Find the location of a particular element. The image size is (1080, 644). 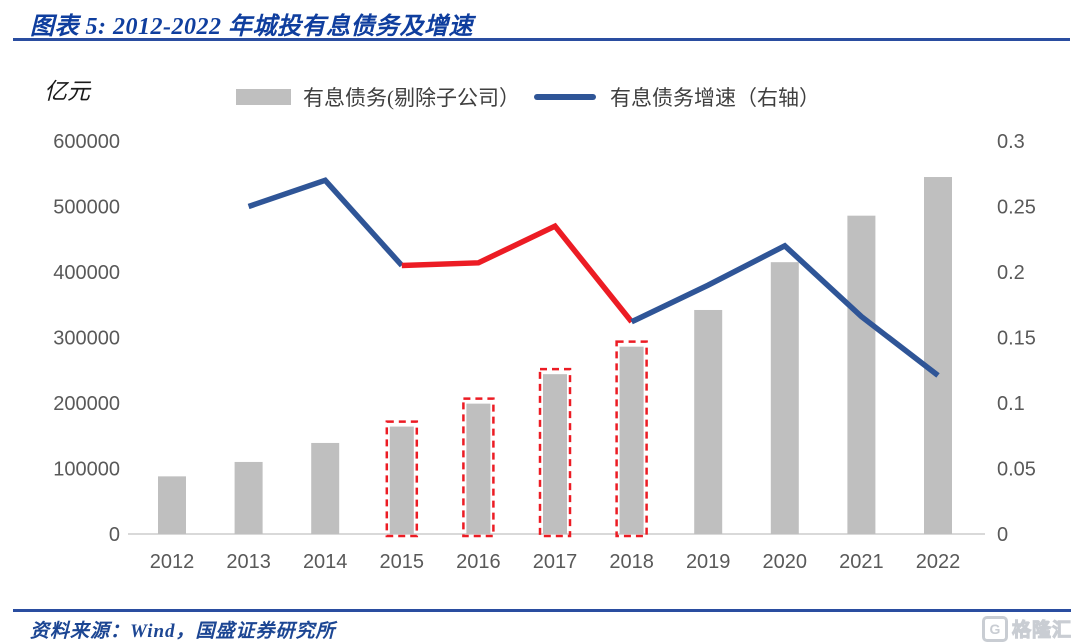

title-divider-rule is located at coordinates (541, 39).